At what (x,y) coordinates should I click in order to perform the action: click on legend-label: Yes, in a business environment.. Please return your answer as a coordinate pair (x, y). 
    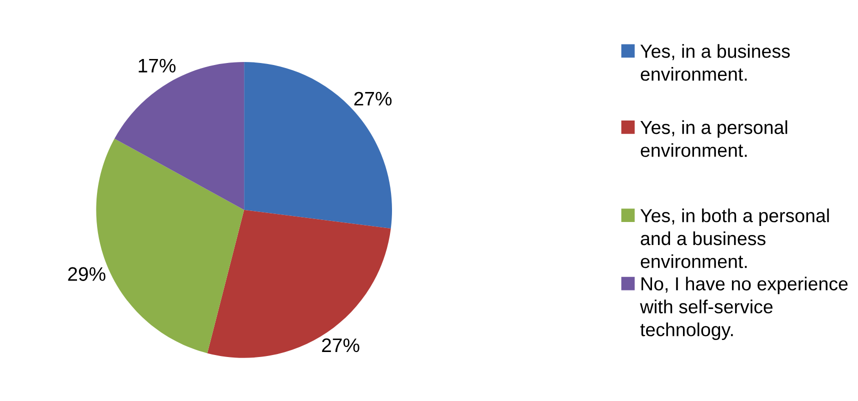
    Looking at the image, I should click on (715, 62).